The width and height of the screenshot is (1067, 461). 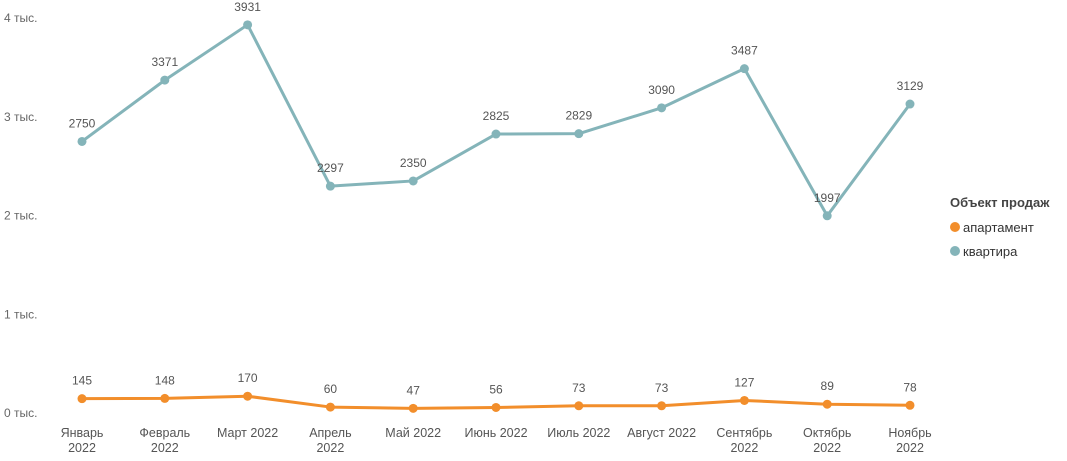 I want to click on x-tick-label: Февраль 2022, so click(x=164, y=440).